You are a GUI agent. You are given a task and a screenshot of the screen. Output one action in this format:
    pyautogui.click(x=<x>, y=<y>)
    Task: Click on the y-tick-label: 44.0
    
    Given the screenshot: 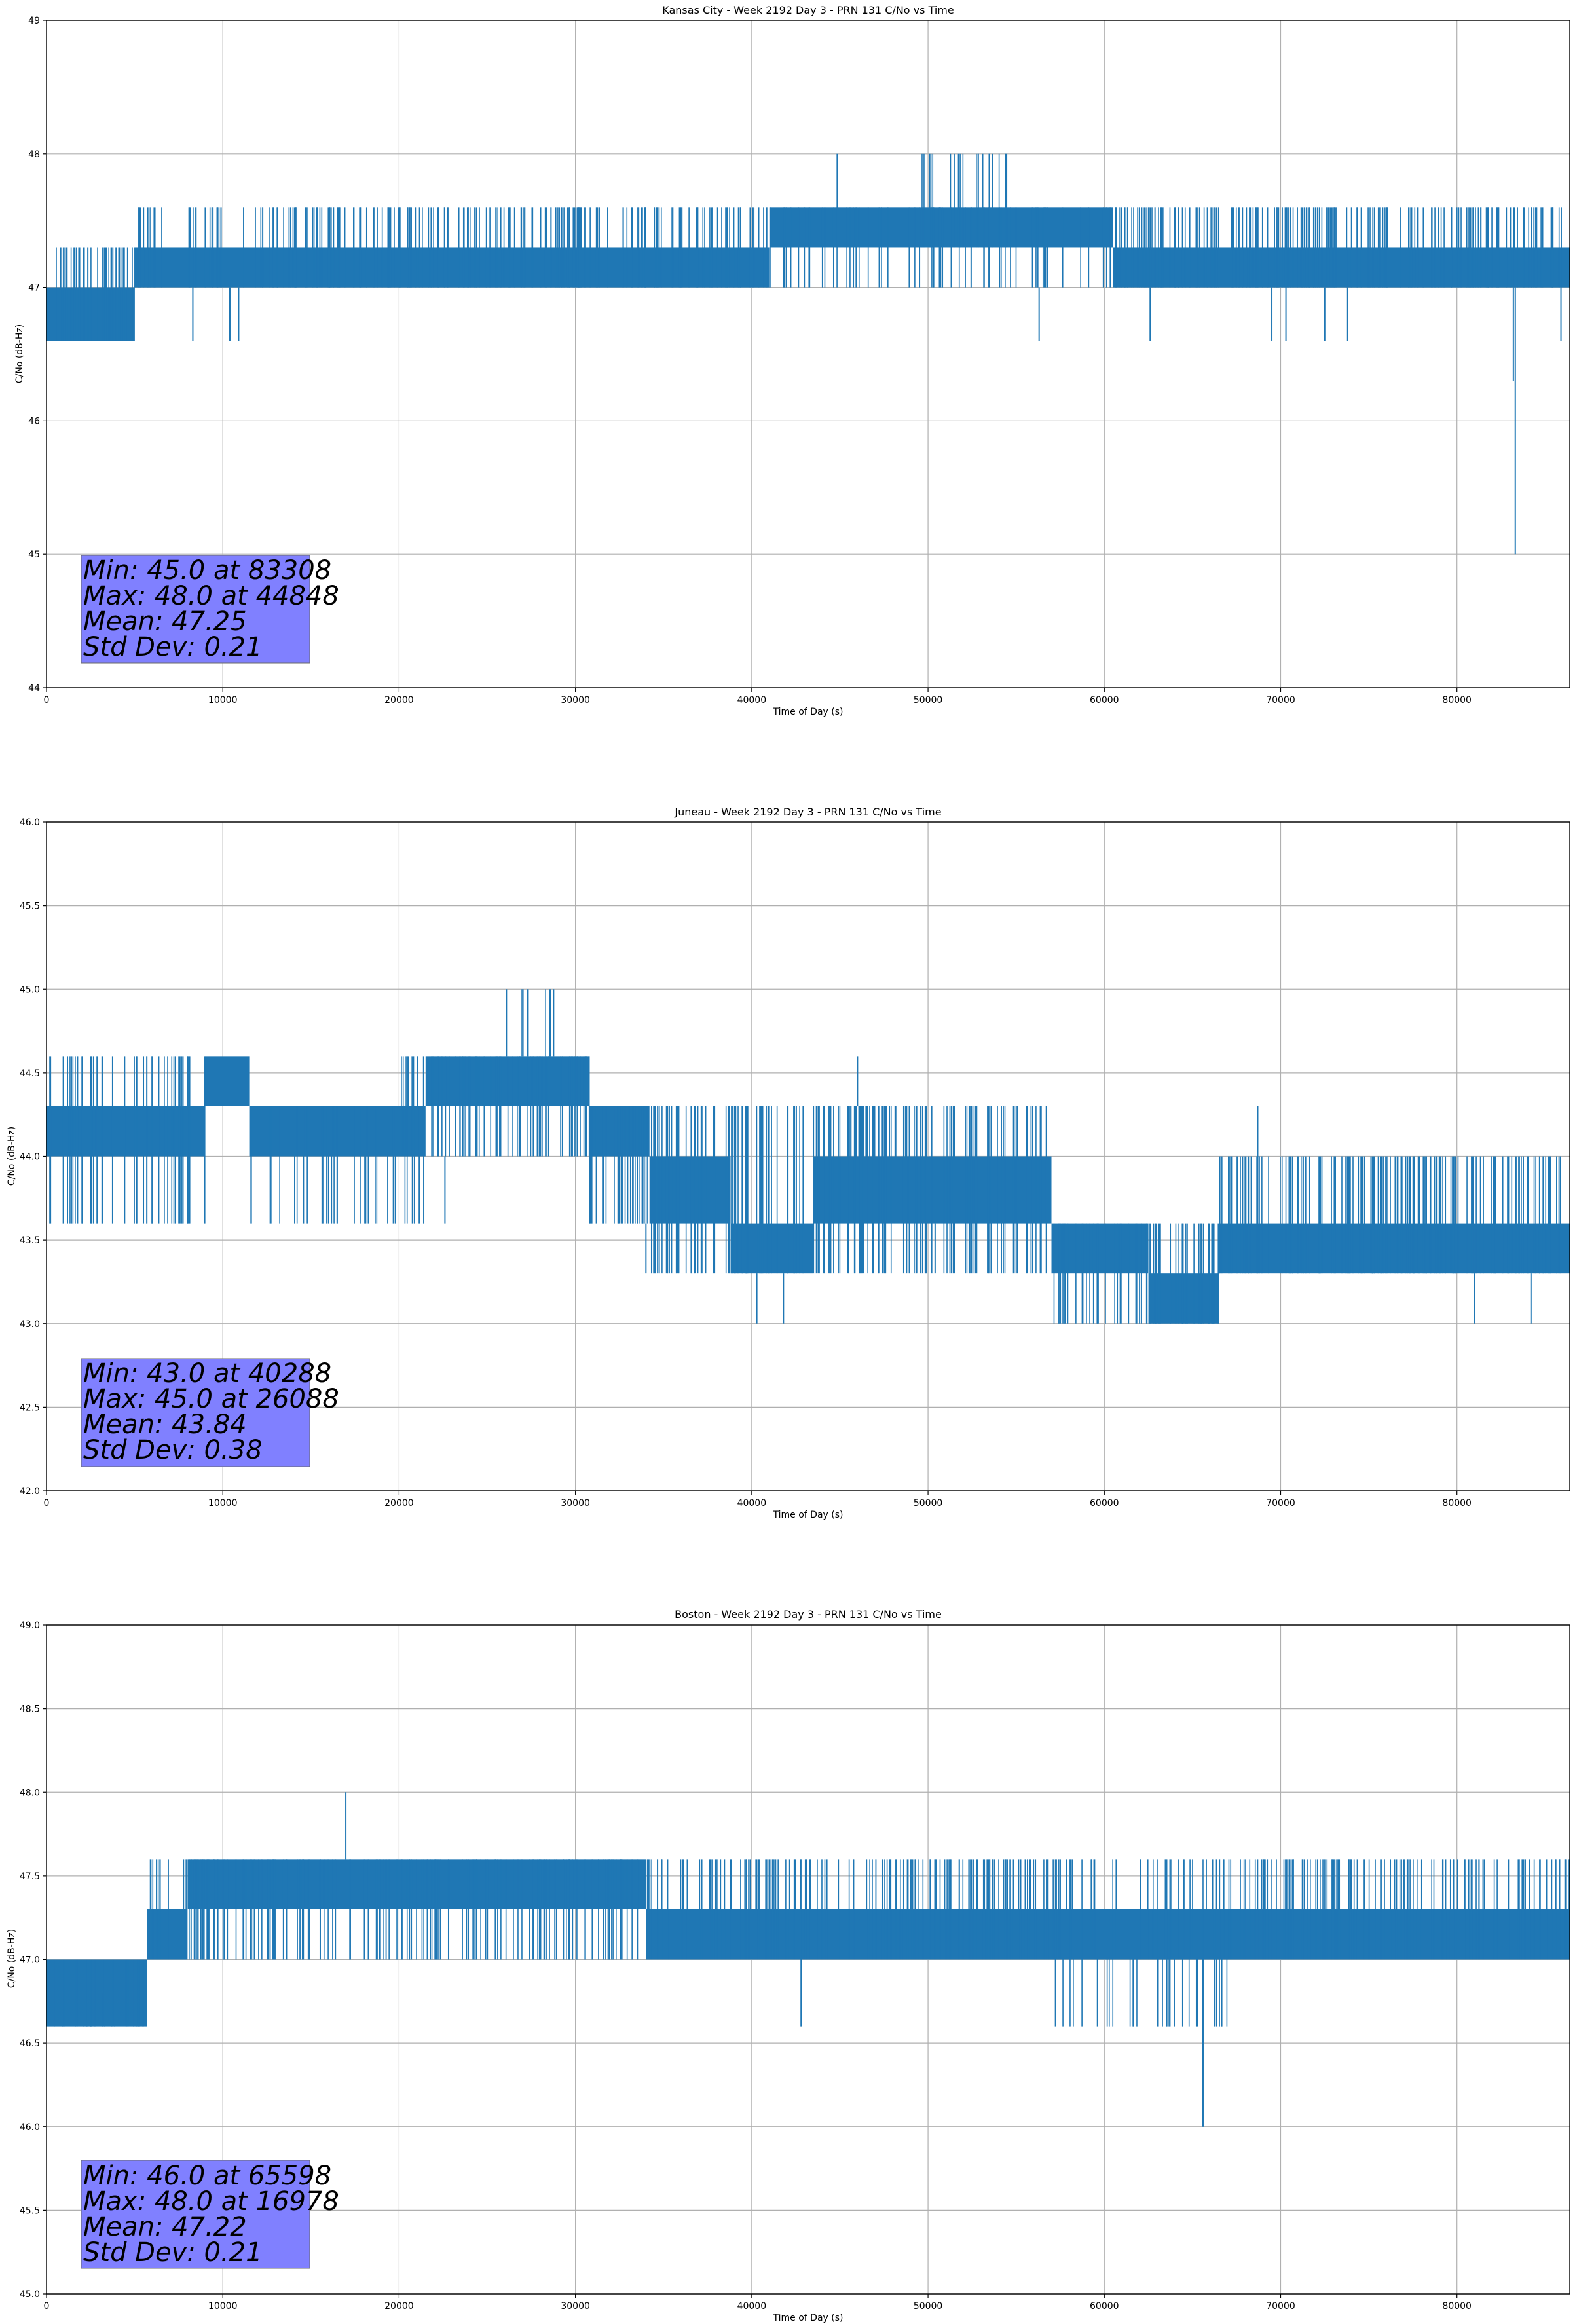 What is the action you would take?
    pyautogui.click(x=30, y=1157)
    